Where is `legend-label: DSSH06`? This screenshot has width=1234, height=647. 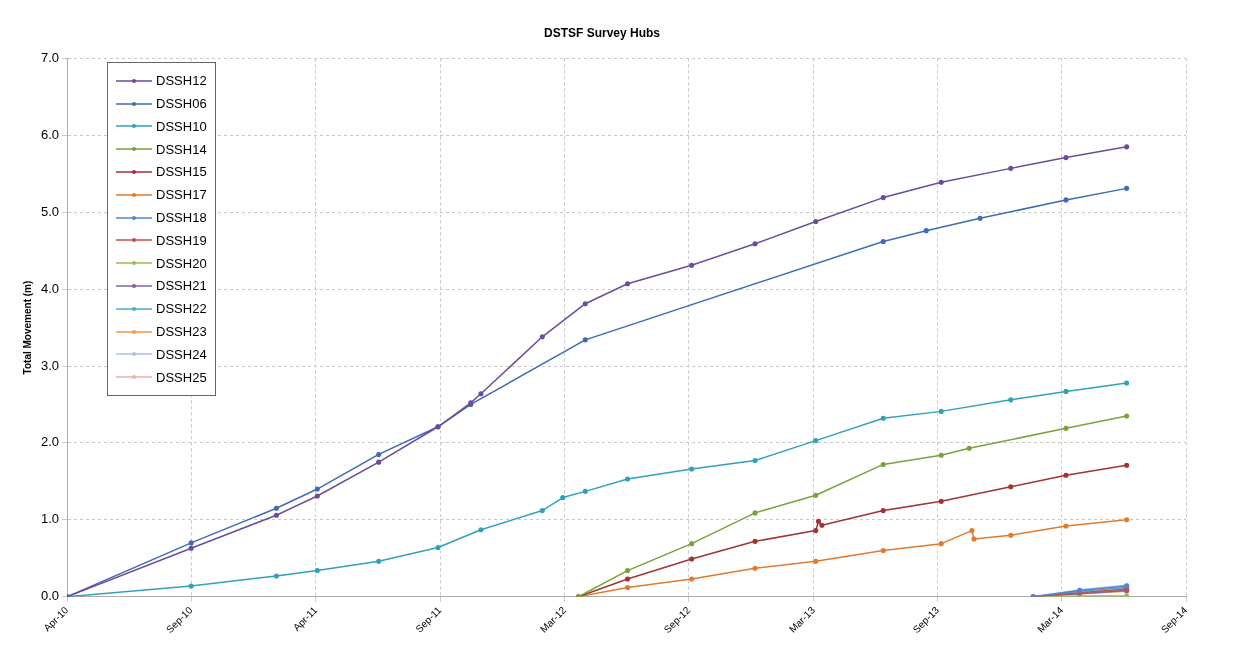
legend-label: DSSH06 is located at coordinates (181, 104).